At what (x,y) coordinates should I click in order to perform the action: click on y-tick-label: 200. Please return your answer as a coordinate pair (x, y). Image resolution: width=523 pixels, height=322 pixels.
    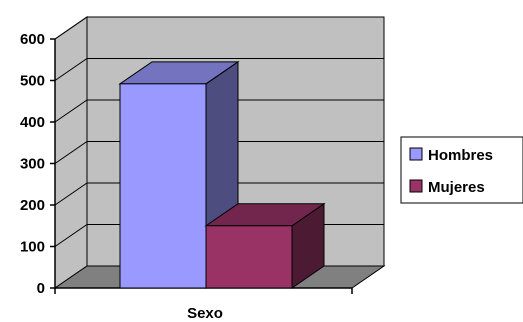
    Looking at the image, I should click on (32, 205).